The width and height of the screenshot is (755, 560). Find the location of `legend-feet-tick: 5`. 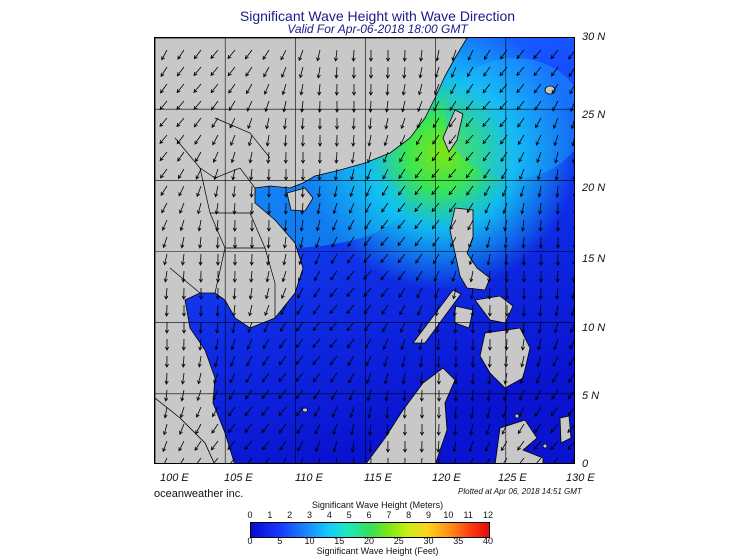

legend-feet-tick: 5 is located at coordinates (280, 541).